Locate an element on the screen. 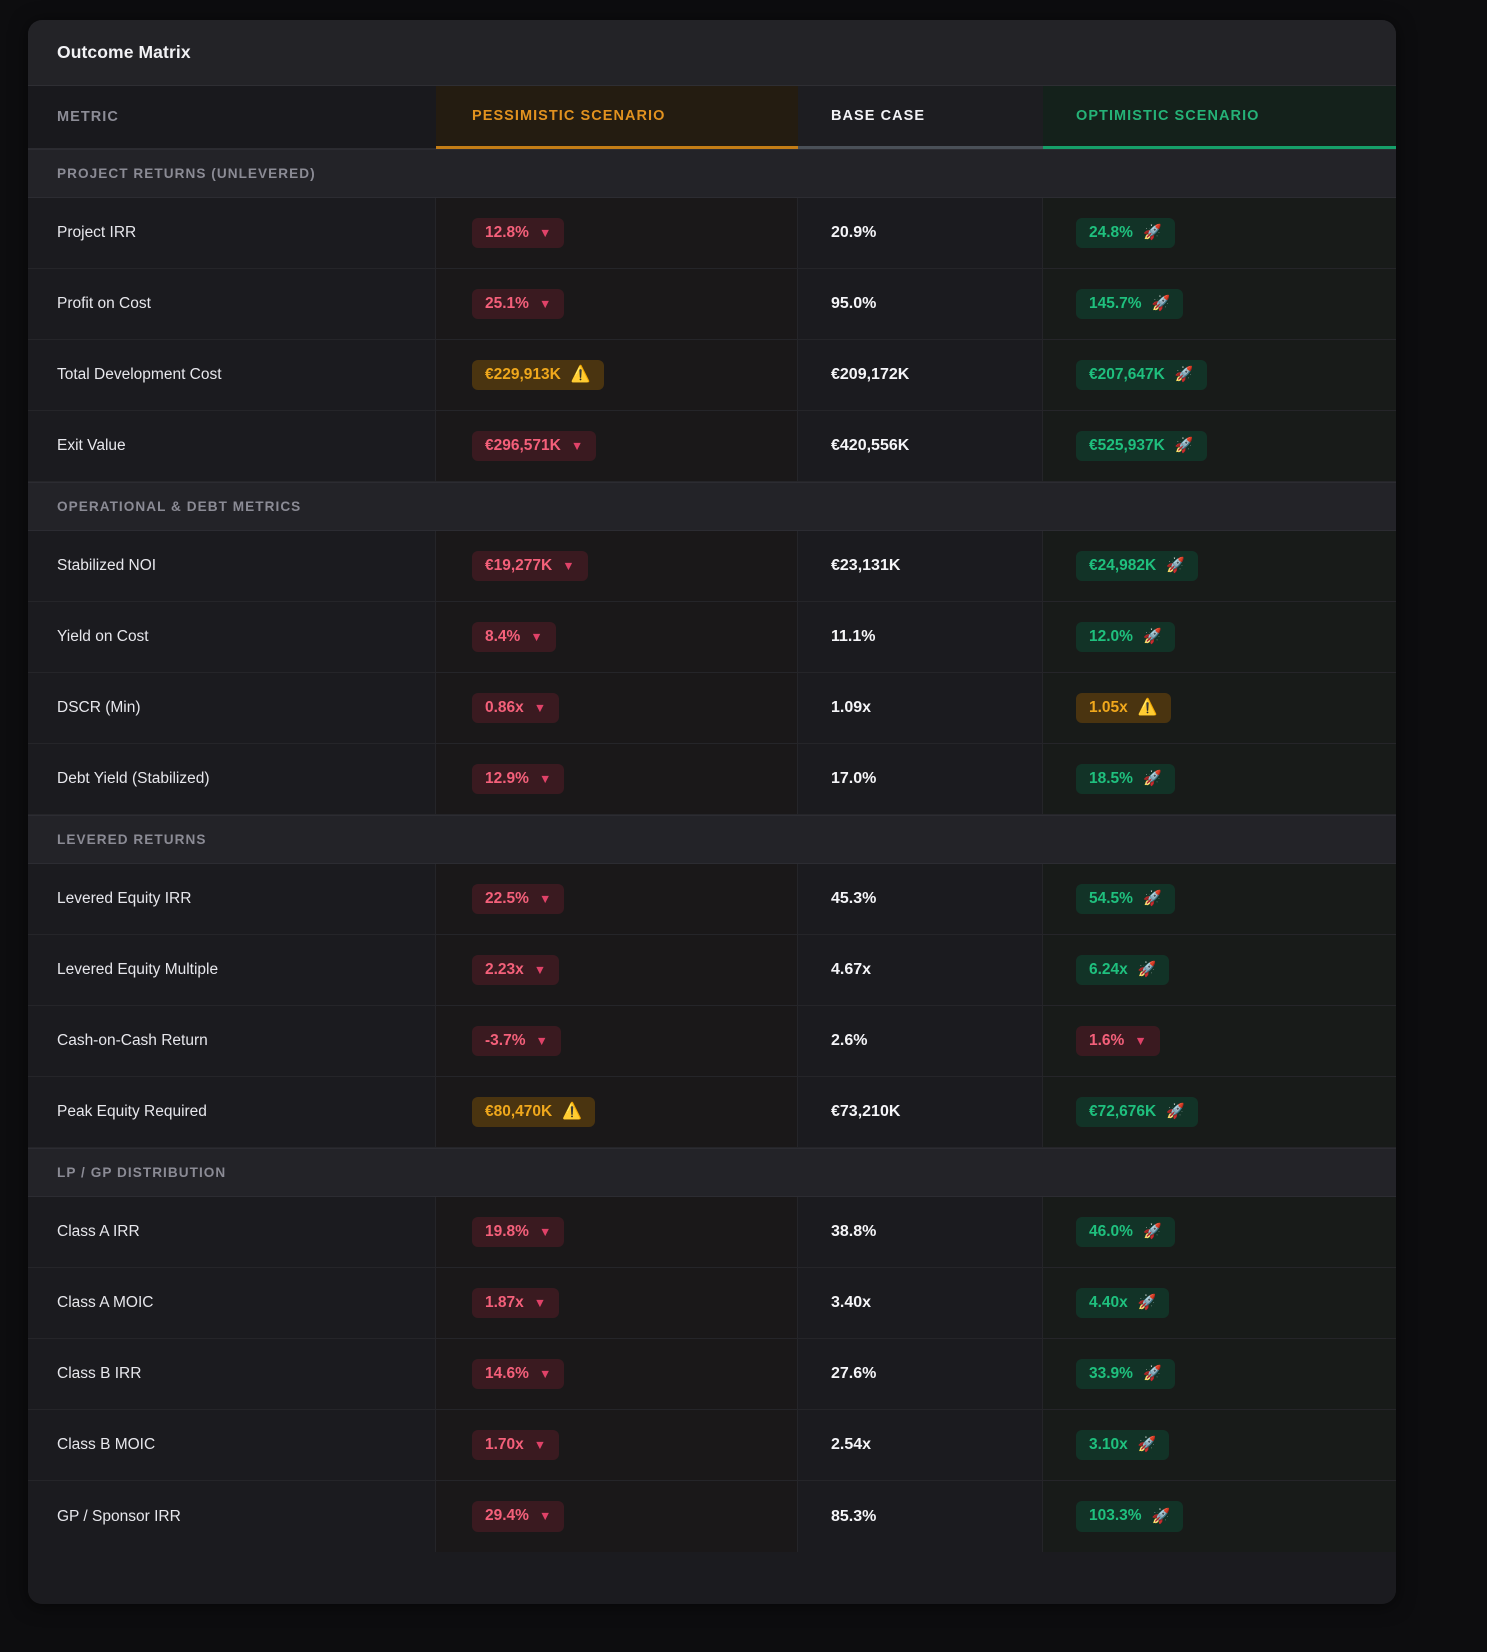 The height and width of the screenshot is (1652, 1487). value-badge-text: €24,982K is located at coordinates (1123, 565).